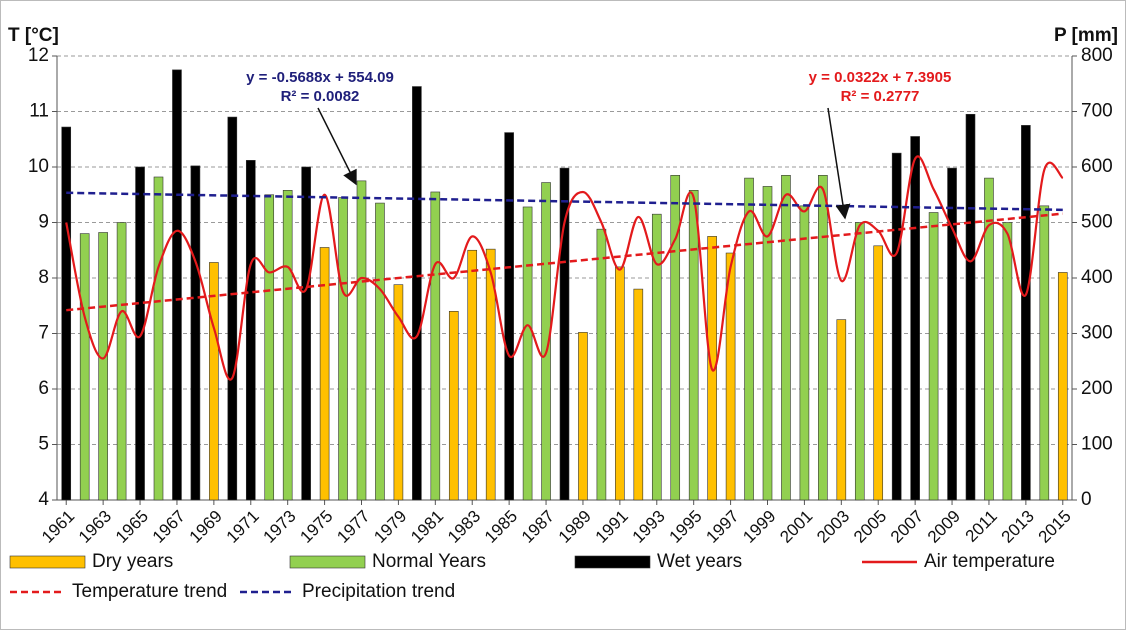 Image resolution: width=1126 pixels, height=630 pixels. Describe the element at coordinates (880, 77) in the screenshot. I see `annotation: y = 0.0322x + 7.3905` at that location.